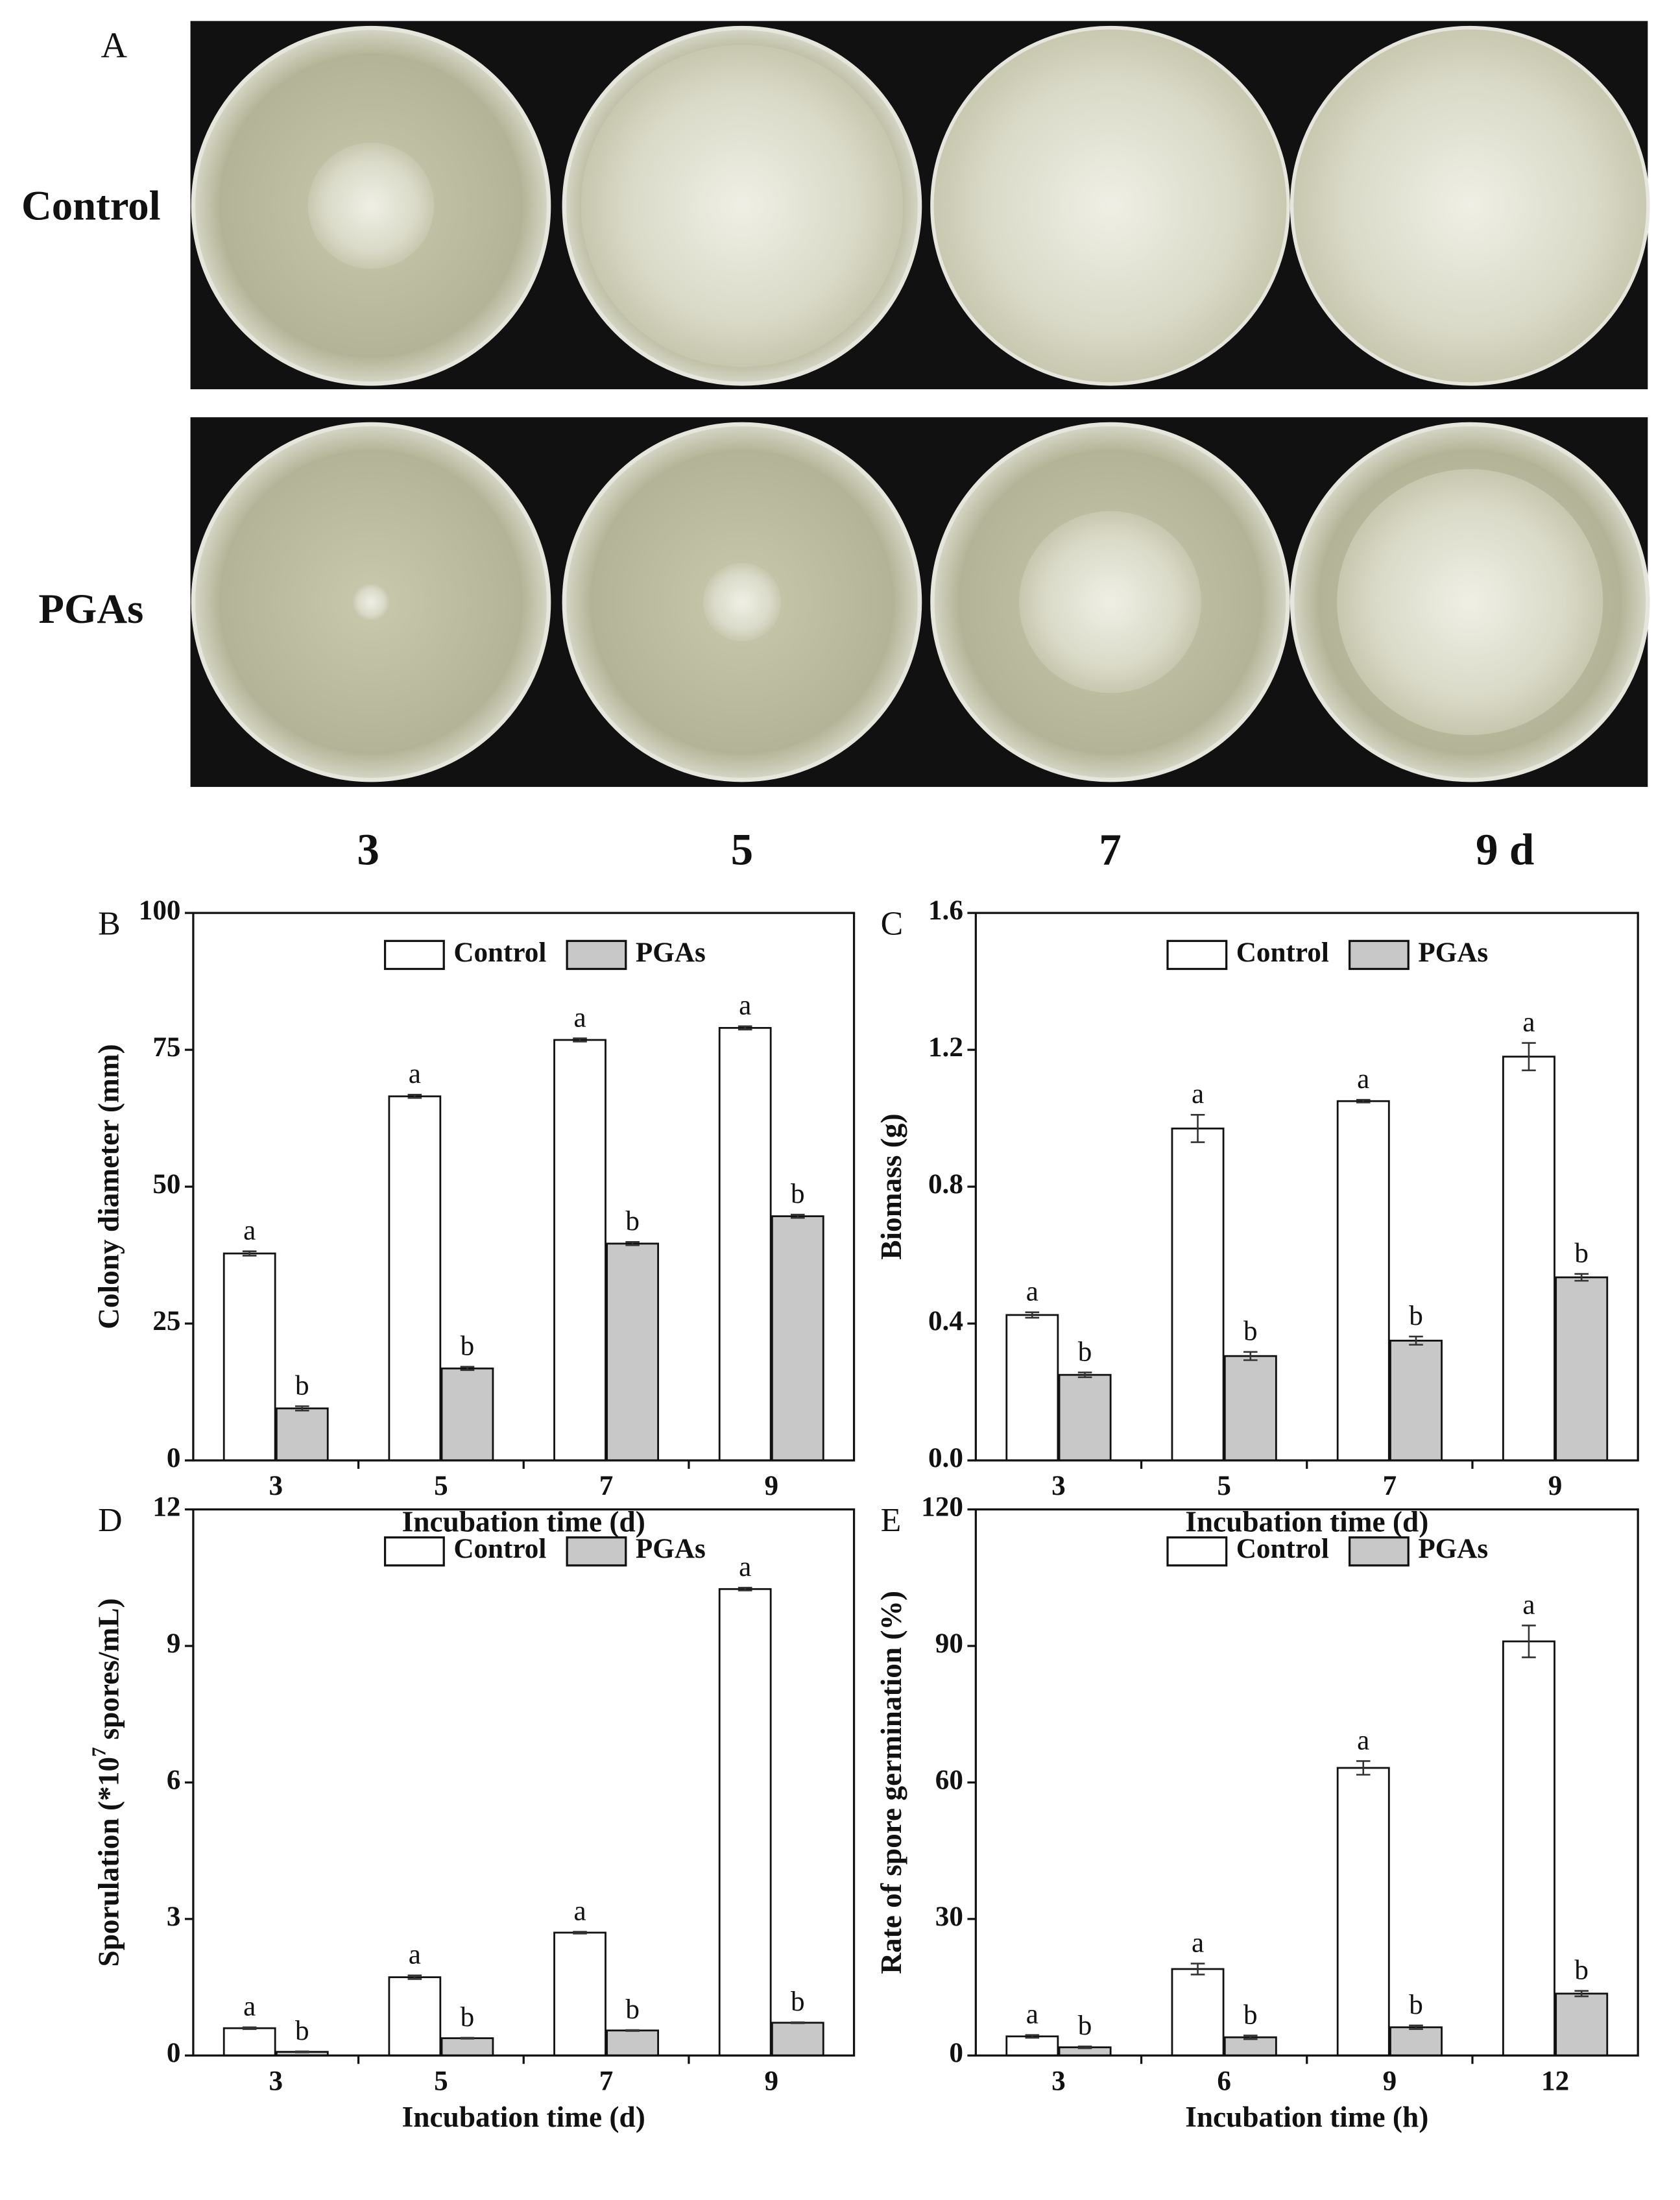 The image size is (1680, 2200). Describe the element at coordinates (1505, 849) in the screenshot. I see `column-label: 9 d` at that location.